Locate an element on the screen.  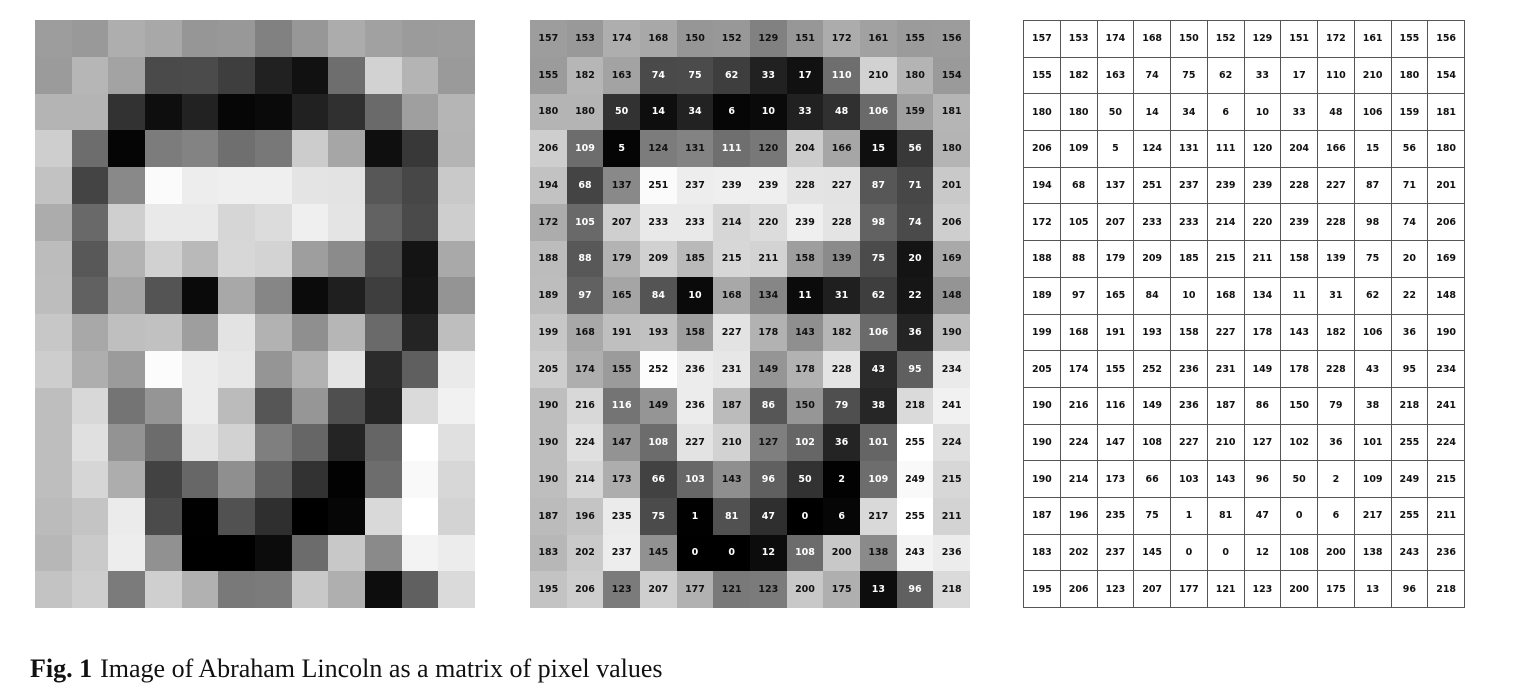
shaded-value-cell: 194 is located at coordinates (548, 185).